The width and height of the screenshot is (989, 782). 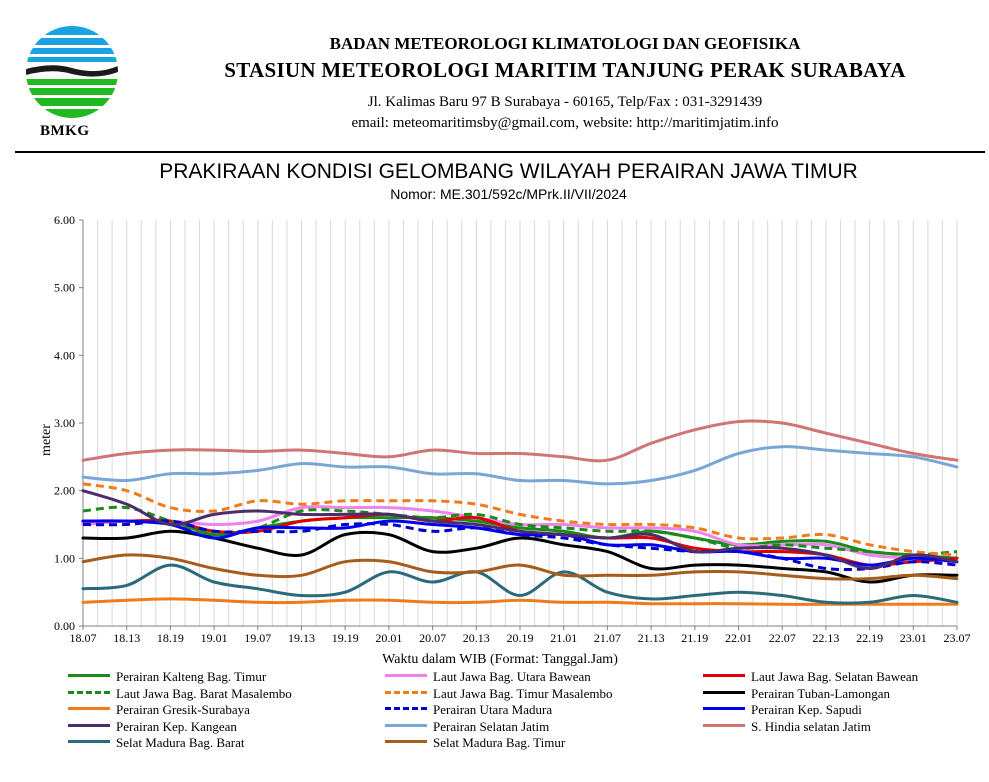 What do you see at coordinates (738, 638) in the screenshot?
I see `x-tick-label: 22.01` at bounding box center [738, 638].